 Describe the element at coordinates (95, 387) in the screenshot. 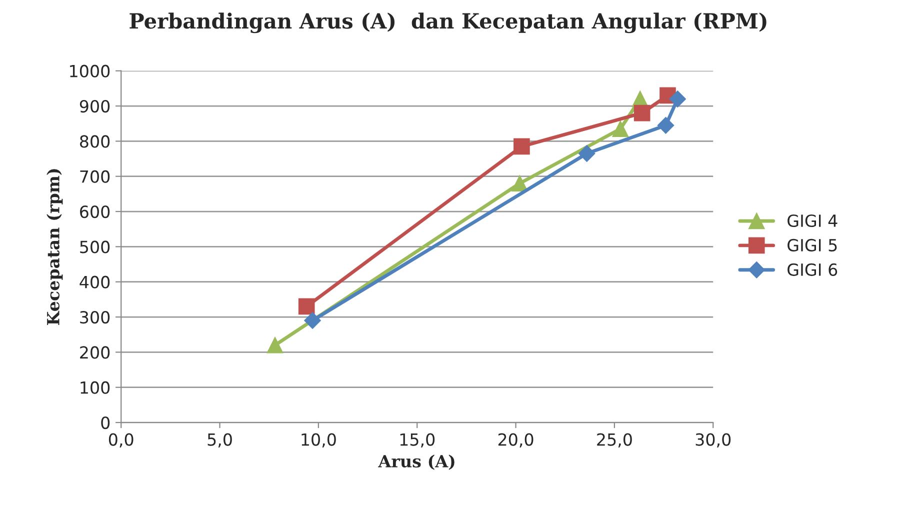

I see `y-tick-label: 100` at that location.